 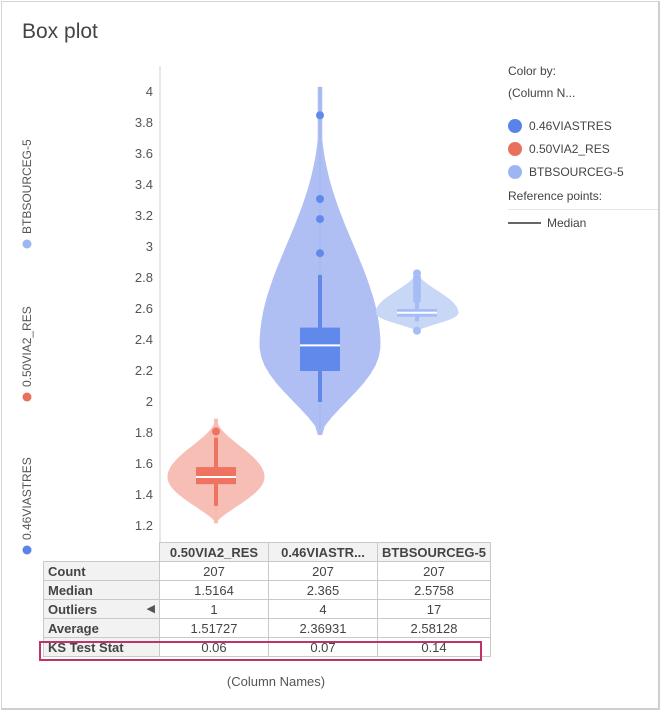 I want to click on y-tick-label: 1.4, so click(x=144, y=494).